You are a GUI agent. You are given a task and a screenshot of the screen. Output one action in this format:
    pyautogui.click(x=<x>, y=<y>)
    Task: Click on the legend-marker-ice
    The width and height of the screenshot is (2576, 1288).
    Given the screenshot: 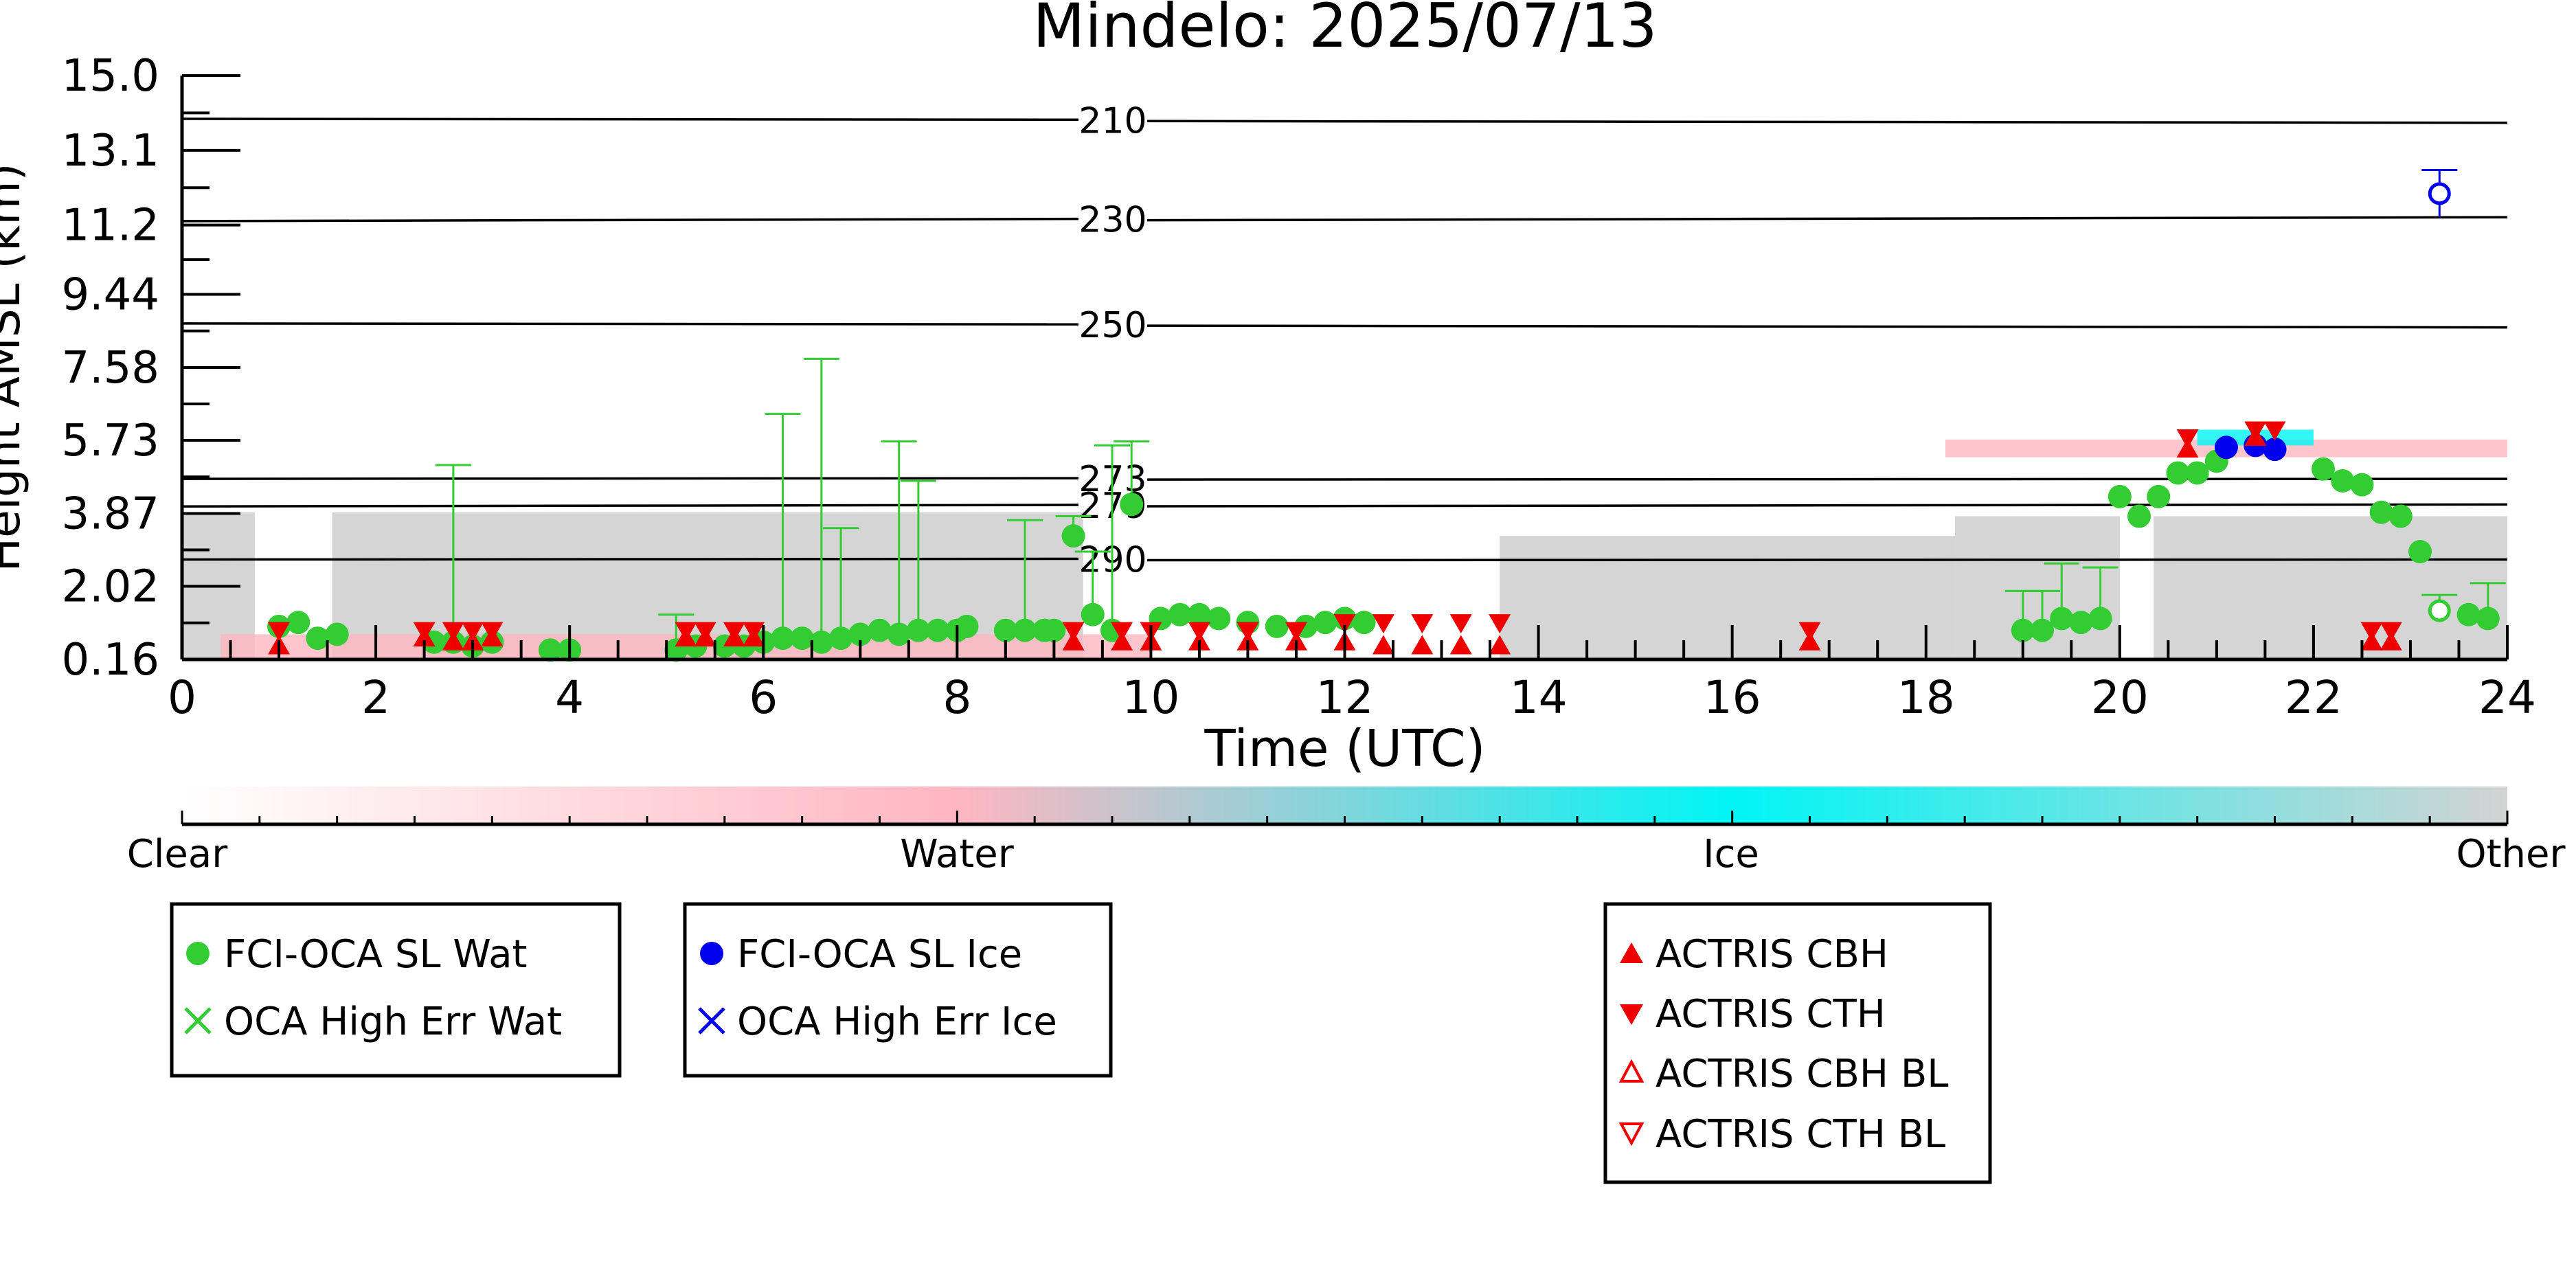 What is the action you would take?
    pyautogui.click(x=711, y=953)
    